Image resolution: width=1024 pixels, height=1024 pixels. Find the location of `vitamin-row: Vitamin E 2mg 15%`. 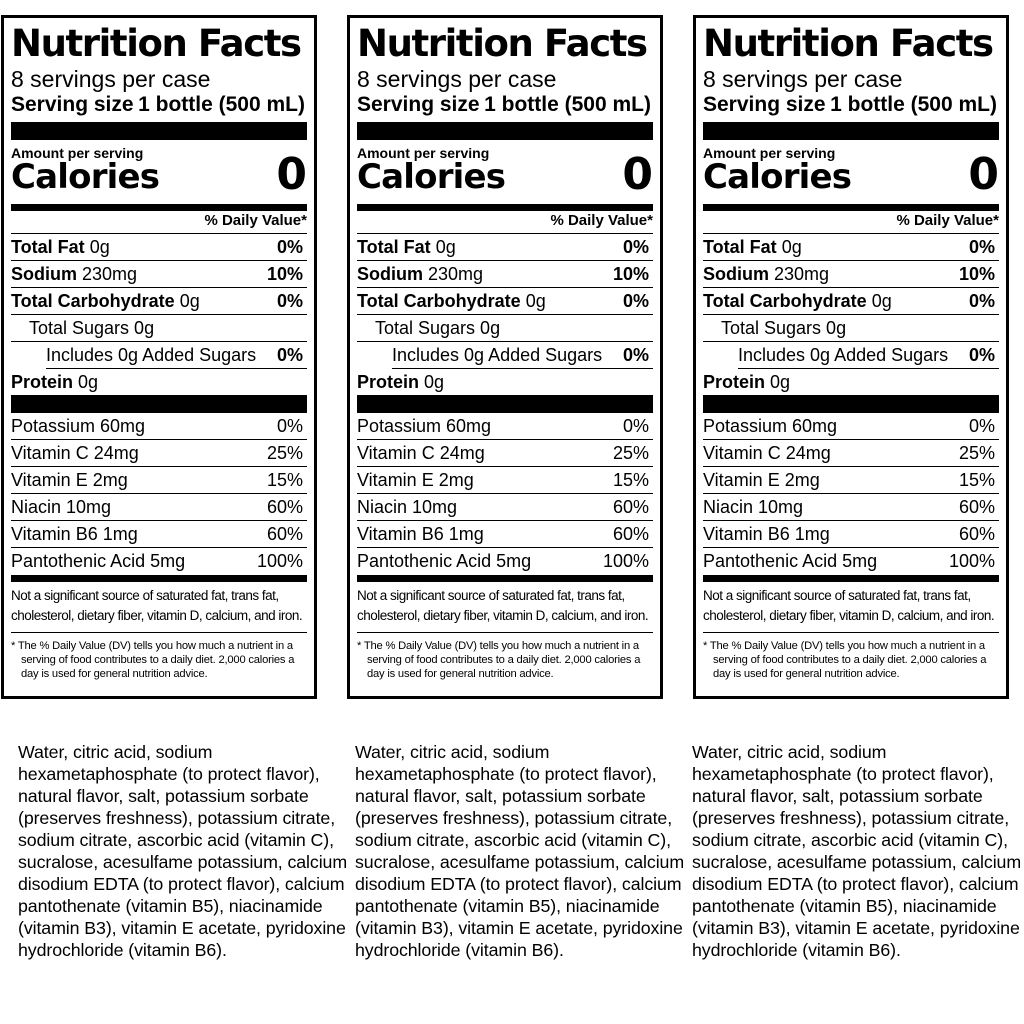

vitamin-row: Vitamin E 2mg 15% is located at coordinates (505, 480).